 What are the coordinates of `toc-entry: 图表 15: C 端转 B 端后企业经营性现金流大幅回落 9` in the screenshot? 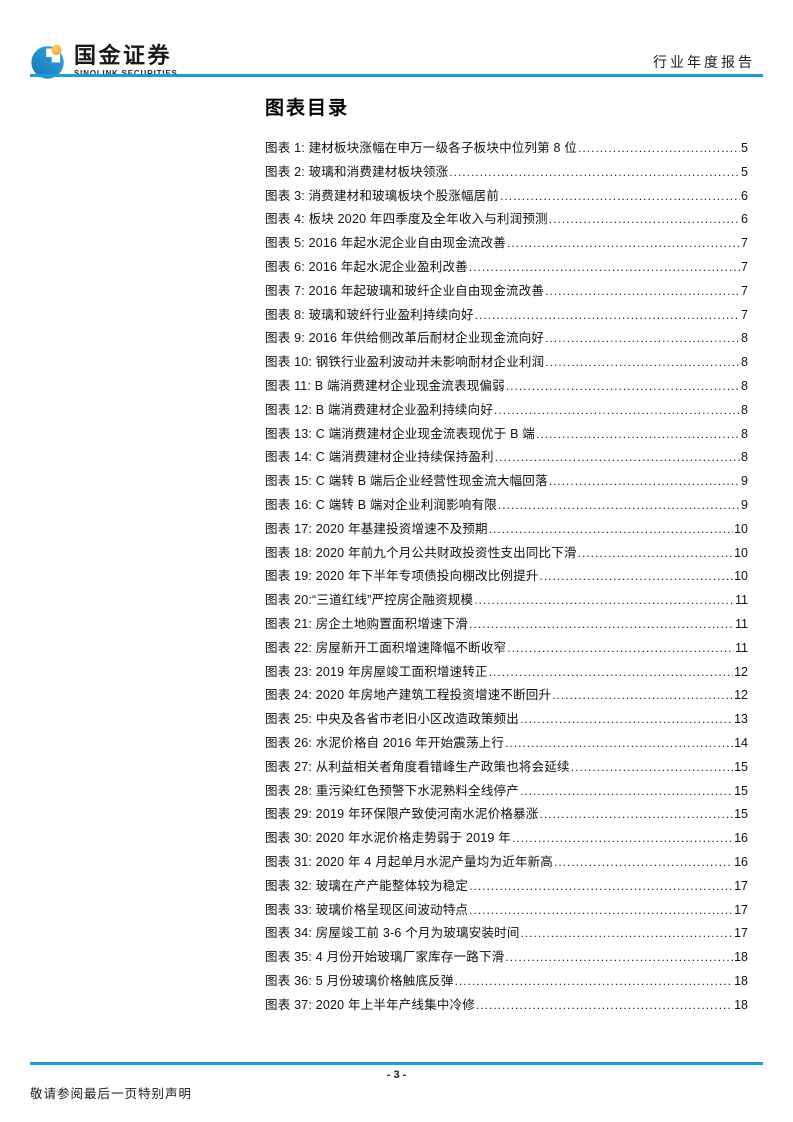 It's located at (506, 482).